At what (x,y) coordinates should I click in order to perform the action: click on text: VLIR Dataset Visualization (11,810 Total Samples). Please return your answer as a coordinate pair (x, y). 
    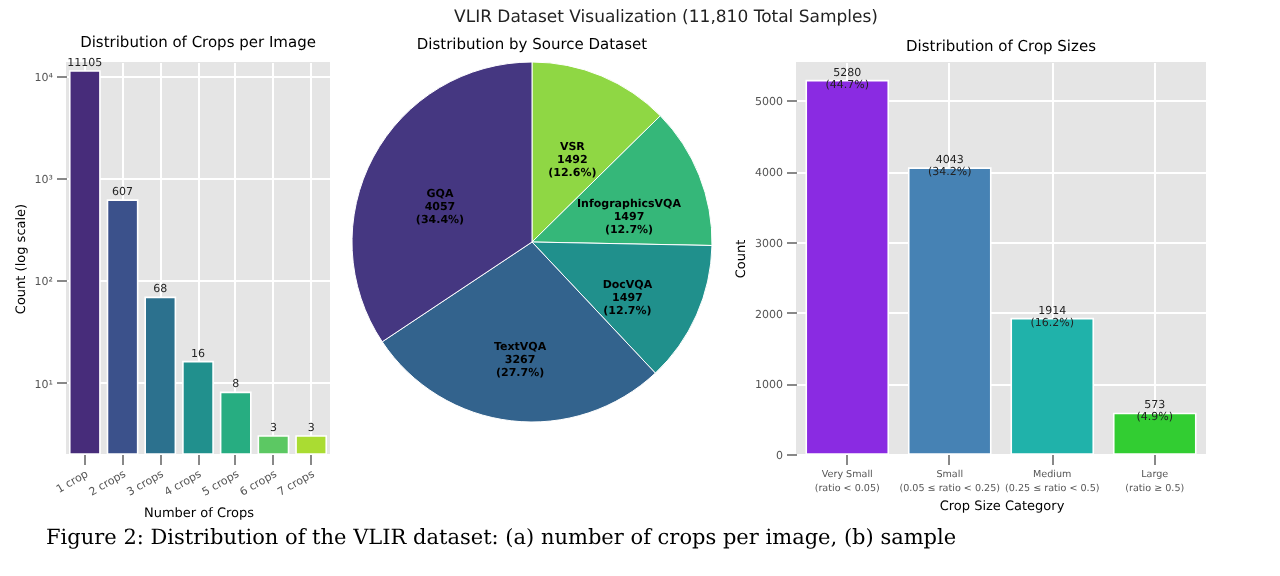
    Looking at the image, I should click on (666, 18).